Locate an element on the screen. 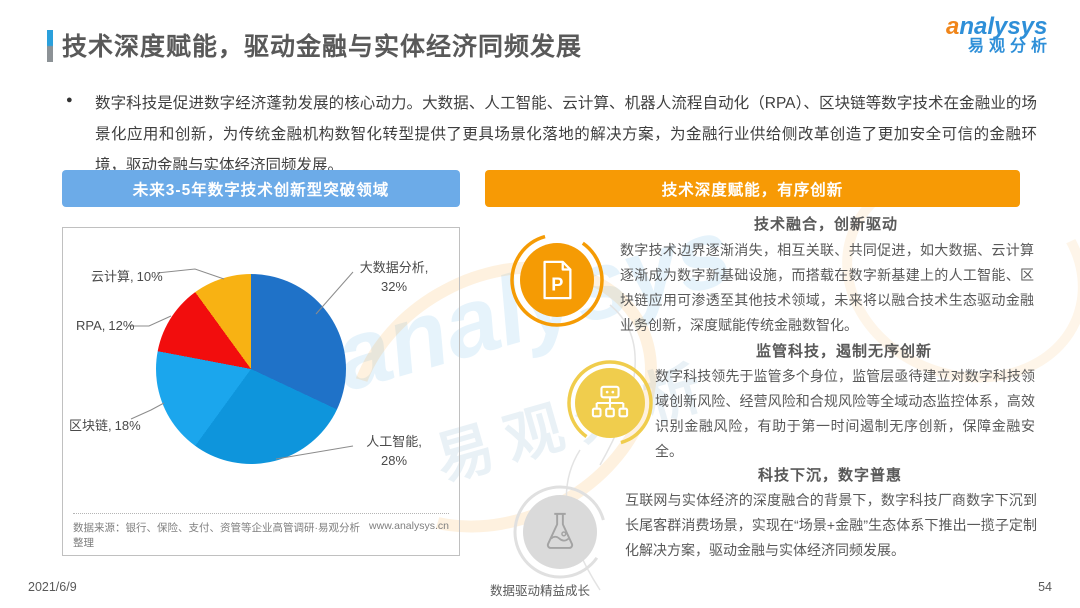 Image resolution: width=1080 pixels, height=608 pixels. footer-motto: 数据驱动精益成长 is located at coordinates (539, 591).